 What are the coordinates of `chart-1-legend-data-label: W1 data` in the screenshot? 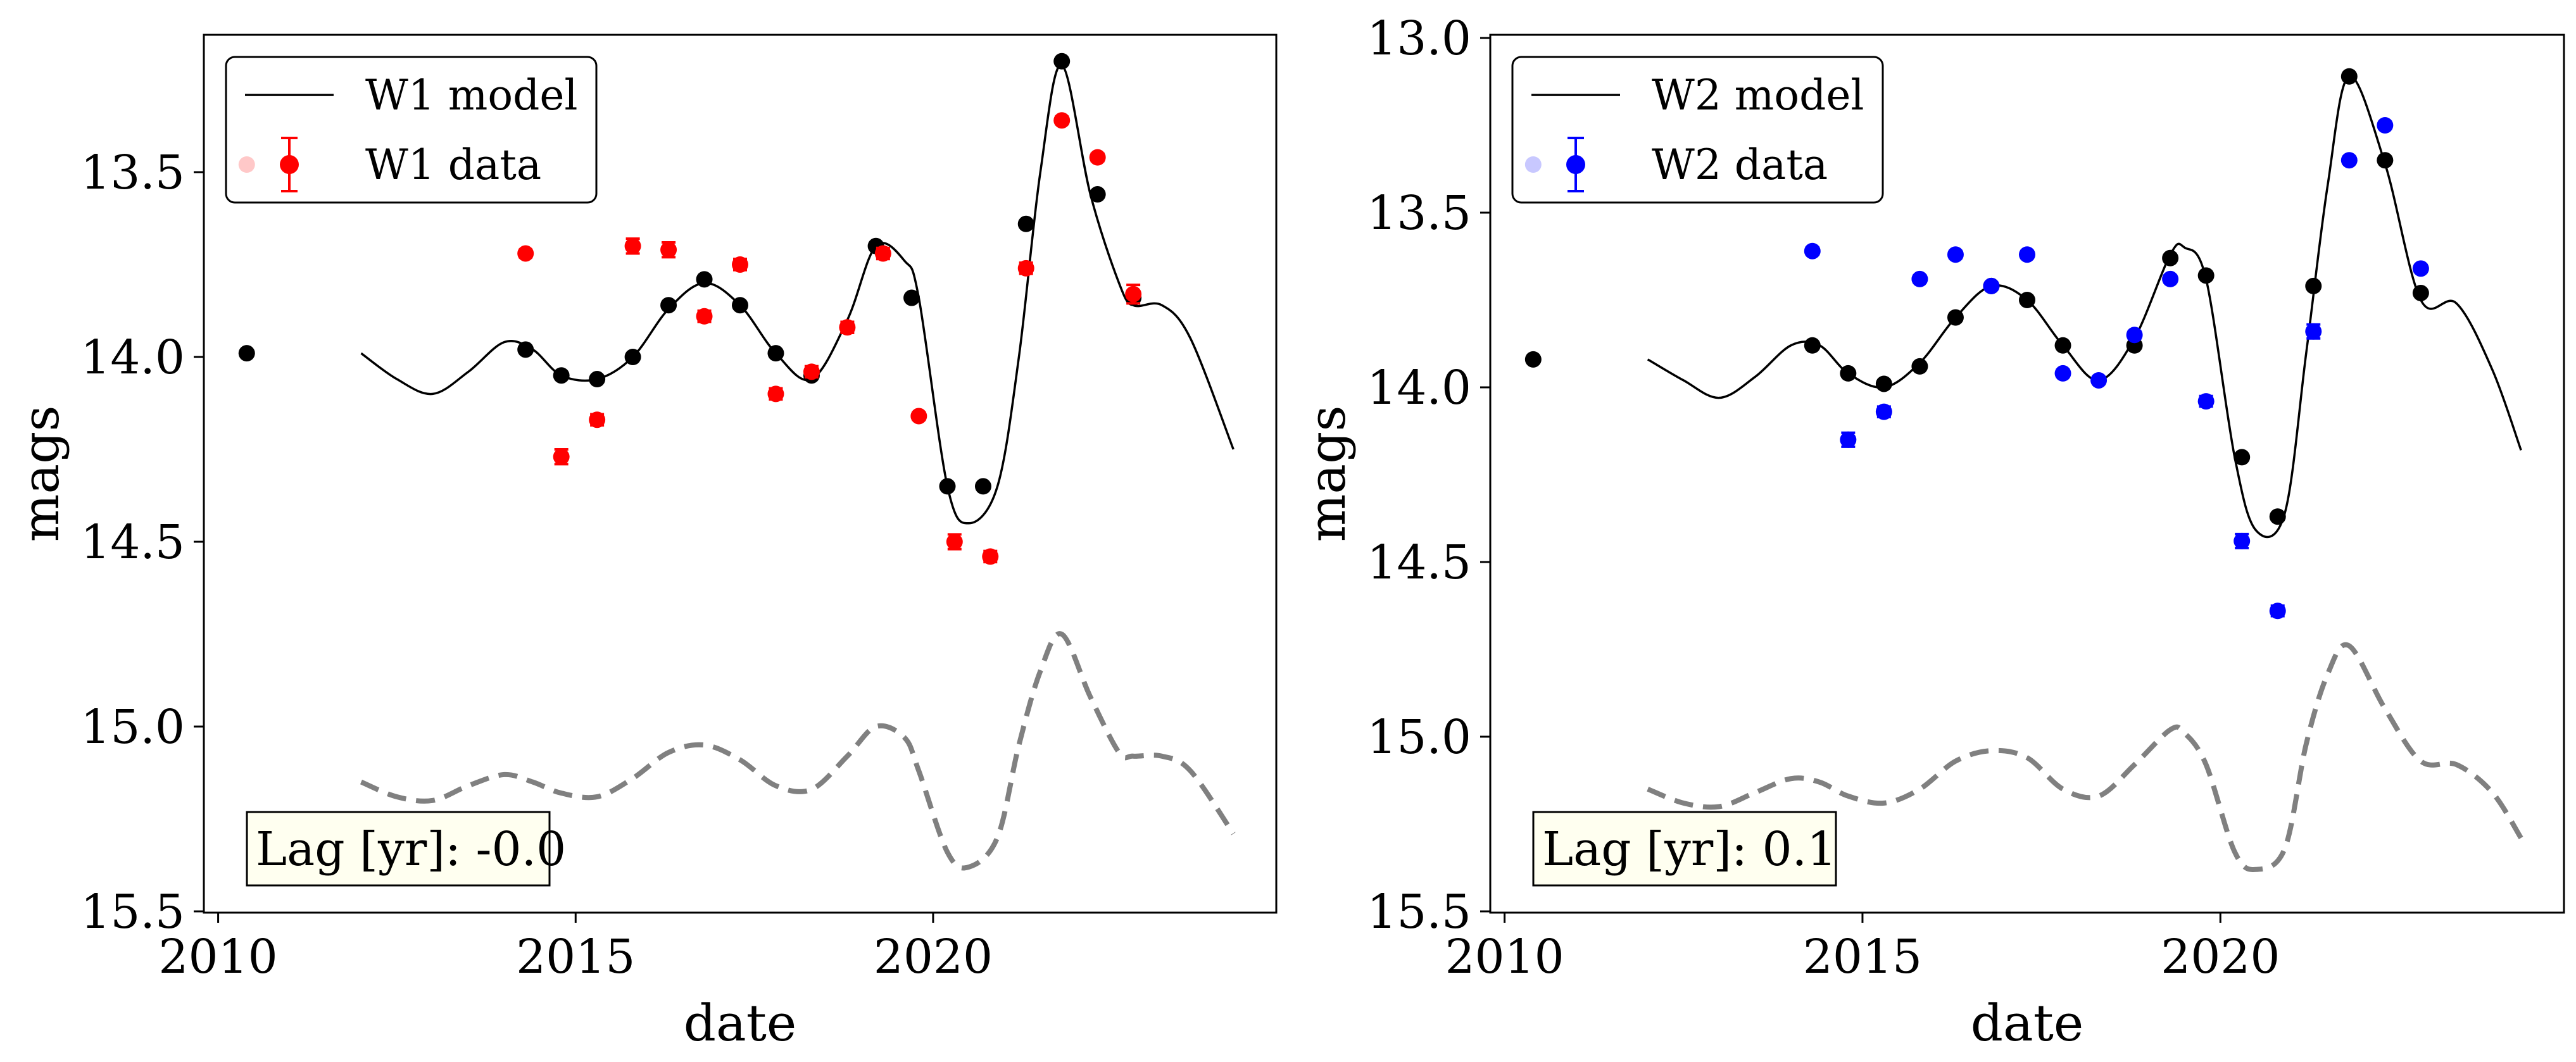 It's located at (453, 165).